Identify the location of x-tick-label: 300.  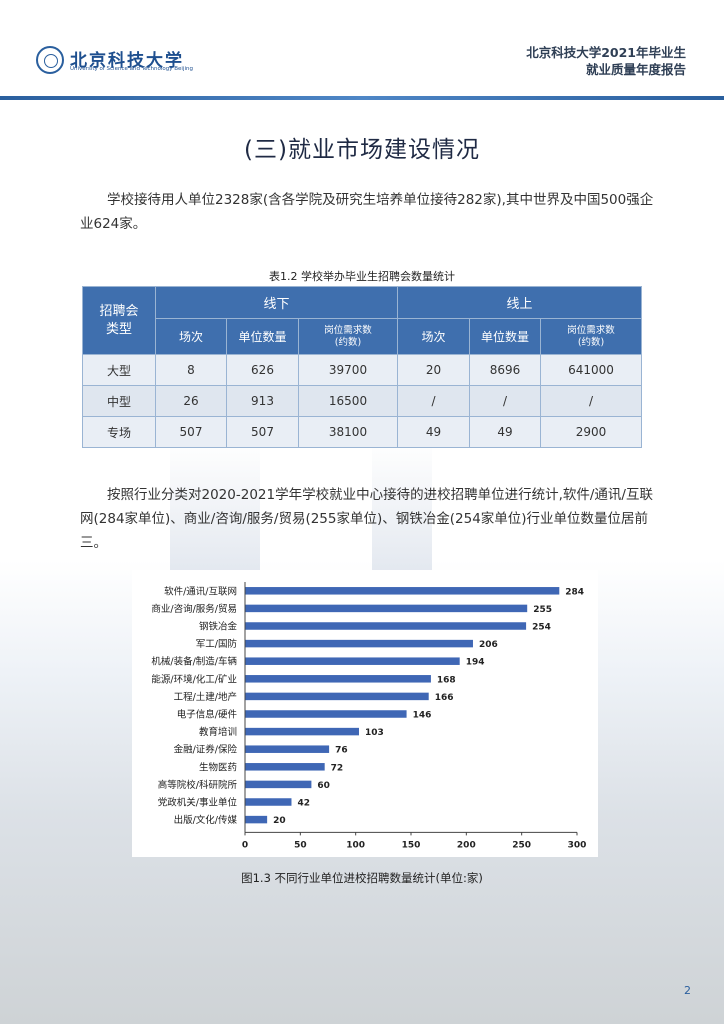
(577, 845).